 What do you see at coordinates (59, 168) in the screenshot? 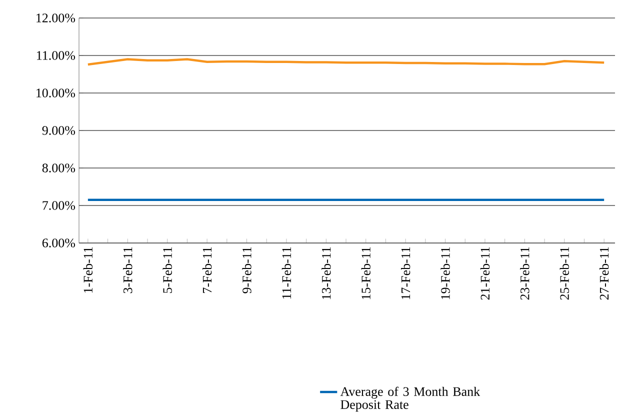
I see `y-tick-label: 8.00%` at bounding box center [59, 168].